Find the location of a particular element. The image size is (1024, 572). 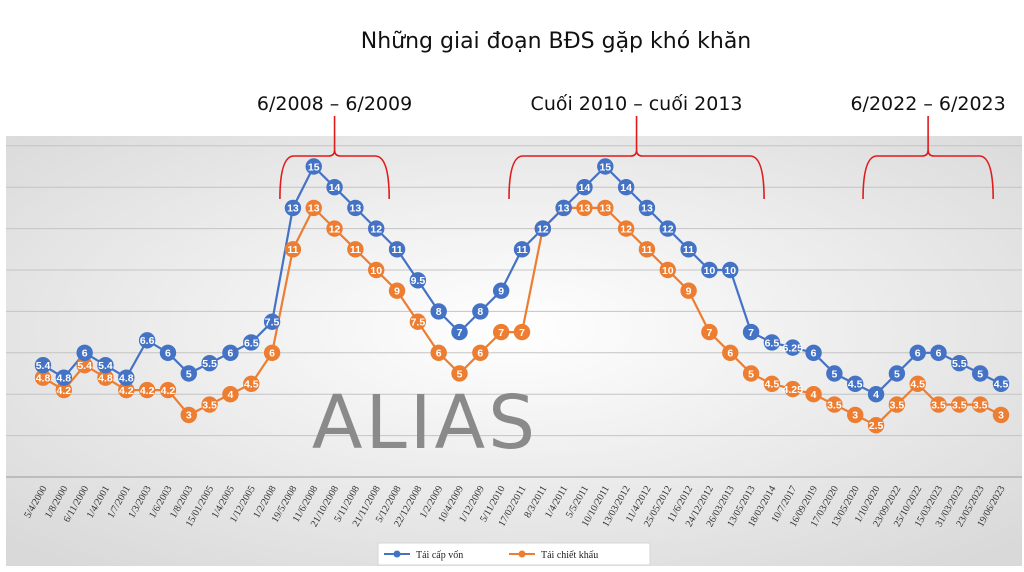

data-label: 5.5 is located at coordinates (959, 364).